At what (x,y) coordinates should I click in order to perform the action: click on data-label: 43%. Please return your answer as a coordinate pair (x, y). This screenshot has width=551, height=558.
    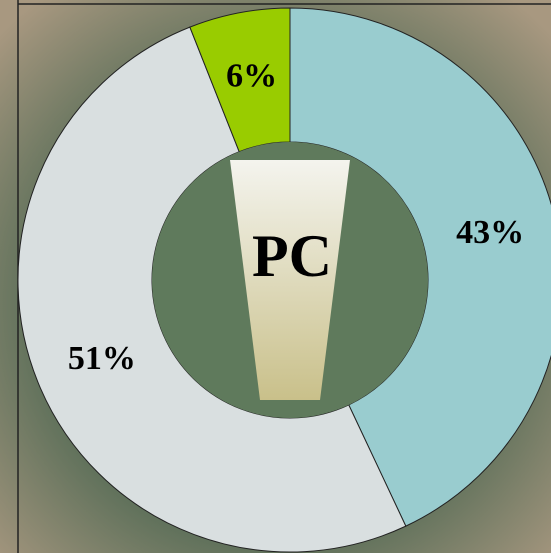
    Looking at the image, I should click on (490, 232).